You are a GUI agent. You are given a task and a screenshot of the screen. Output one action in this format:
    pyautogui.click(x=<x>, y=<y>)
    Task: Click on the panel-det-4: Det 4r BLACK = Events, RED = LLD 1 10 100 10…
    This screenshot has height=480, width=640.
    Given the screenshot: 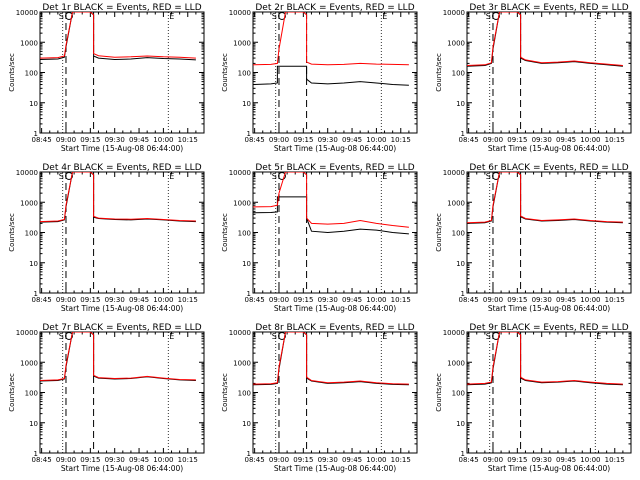 What is the action you would take?
    pyautogui.click(x=106, y=238)
    